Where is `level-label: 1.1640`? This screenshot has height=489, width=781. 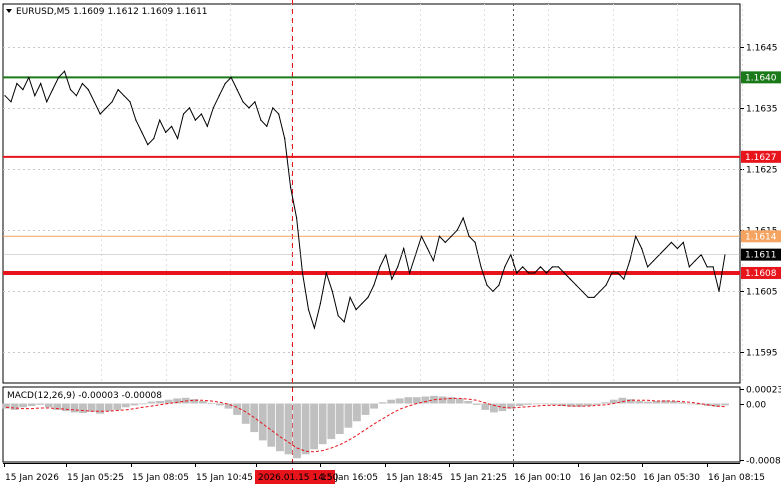
level-label: 1.1640 is located at coordinates (761, 78).